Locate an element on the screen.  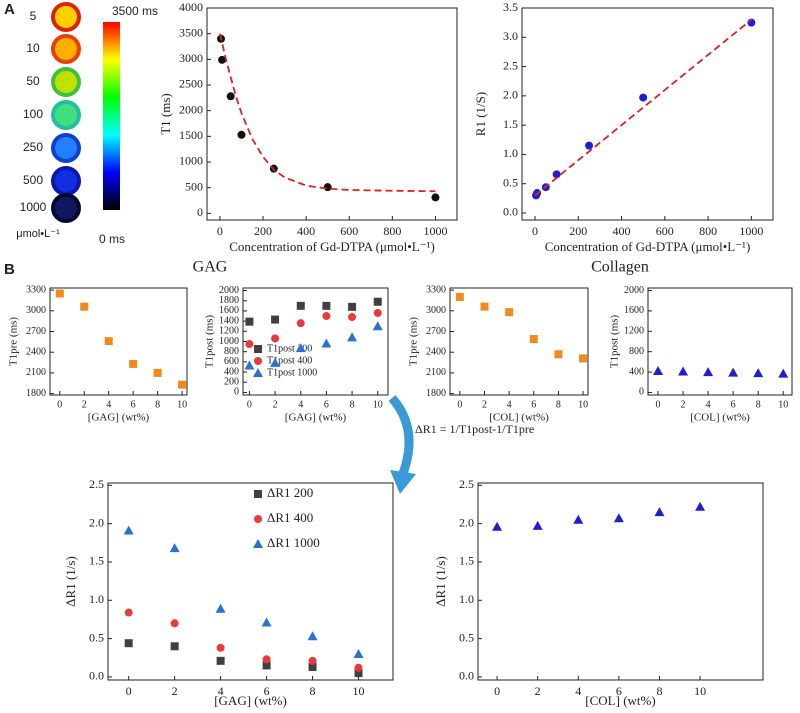
y-axis-label: T1post (ms) is located at coordinates (615, 341).